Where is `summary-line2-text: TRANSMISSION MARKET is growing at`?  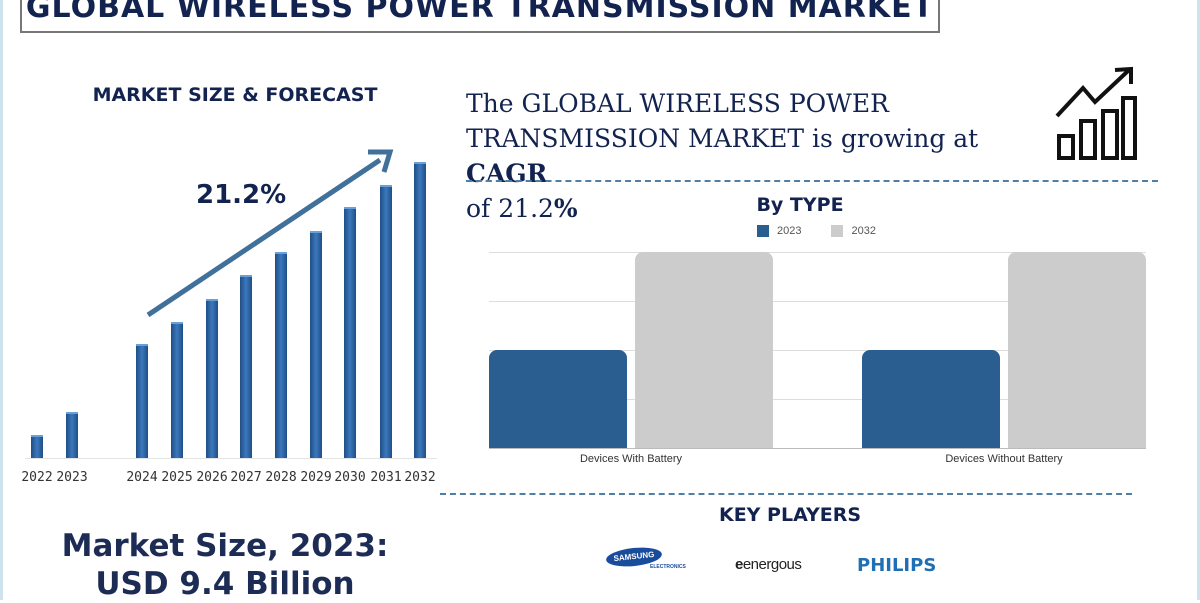 summary-line2-text: TRANSMISSION MARKET is growing at is located at coordinates (722, 138).